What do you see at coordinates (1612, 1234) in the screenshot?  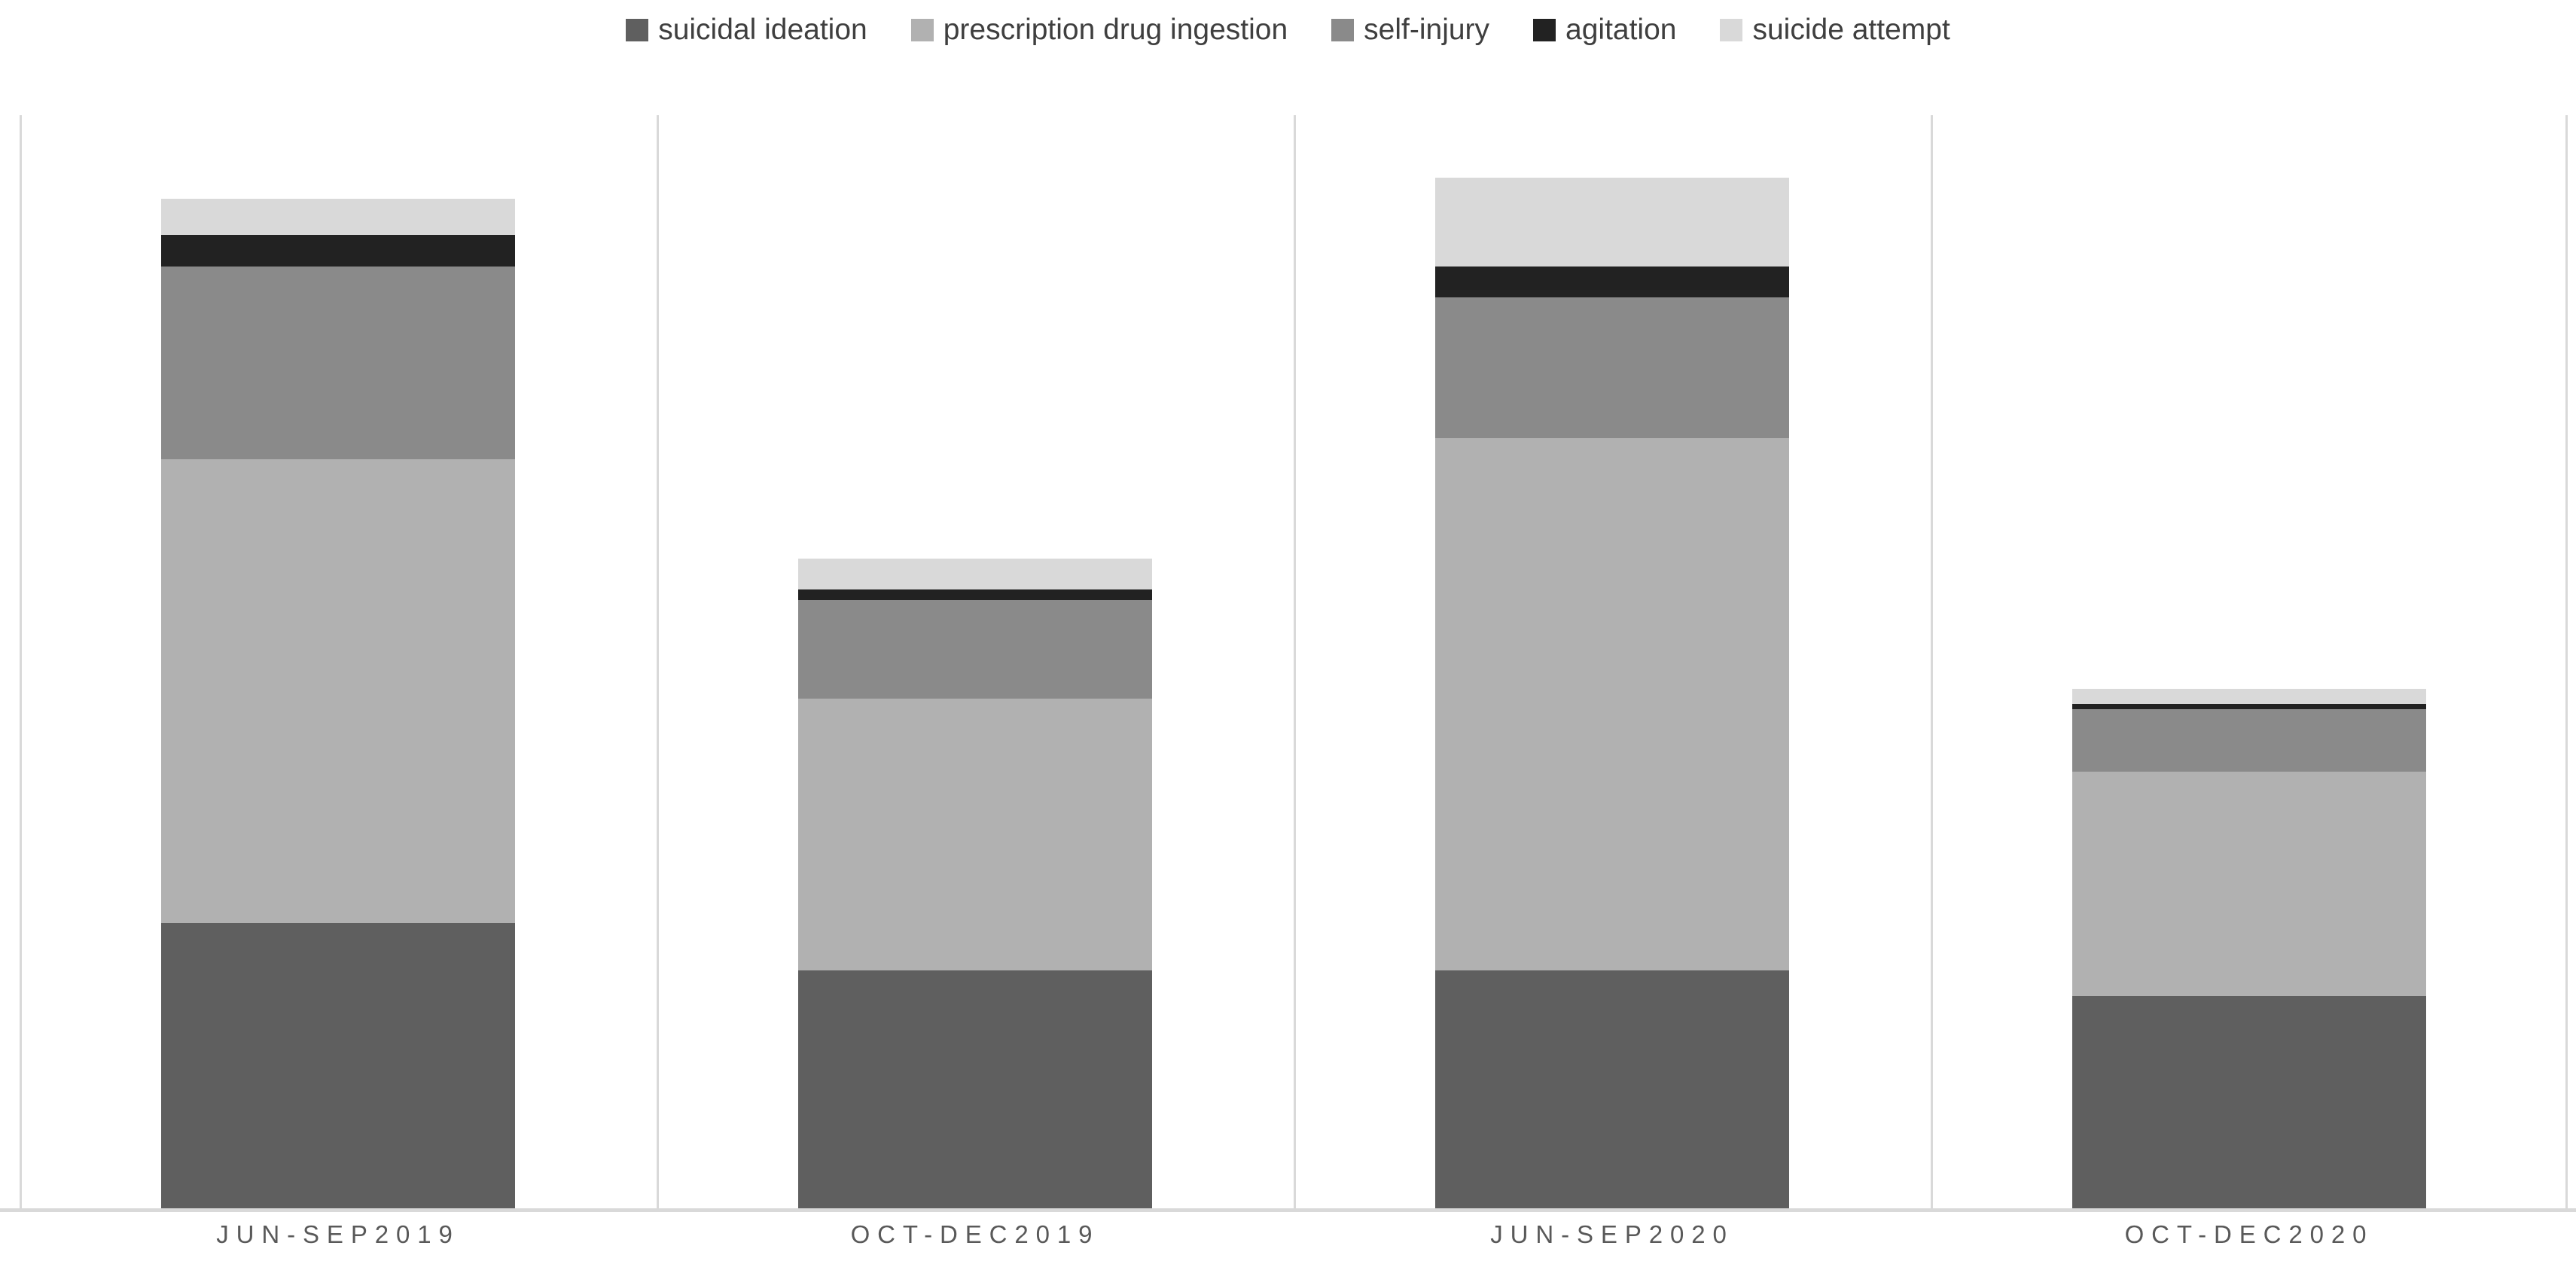 I see `x-axis-label-JUN-SEP2020: JUN-SEP2020` at bounding box center [1612, 1234].